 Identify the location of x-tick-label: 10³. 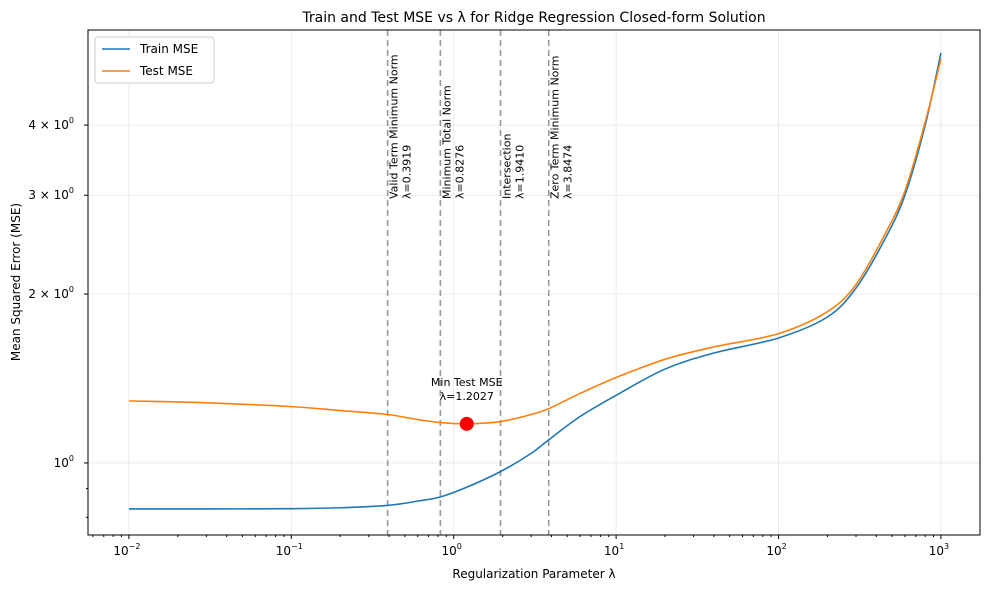
(939, 550).